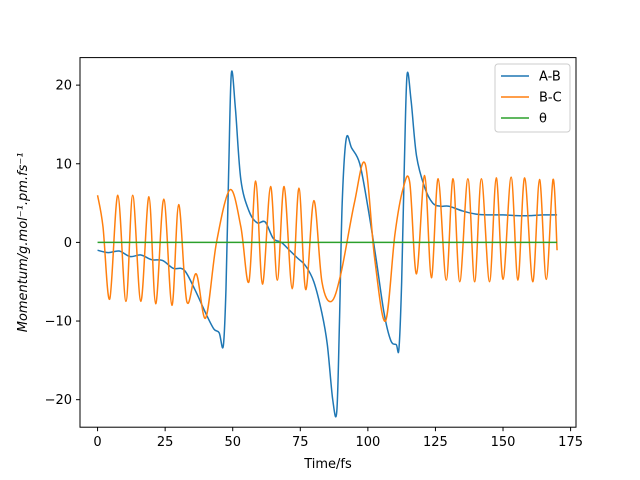 The width and height of the screenshot is (640, 480). What do you see at coordinates (550, 77) in the screenshot?
I see `legend-entry-label: A-B` at bounding box center [550, 77].